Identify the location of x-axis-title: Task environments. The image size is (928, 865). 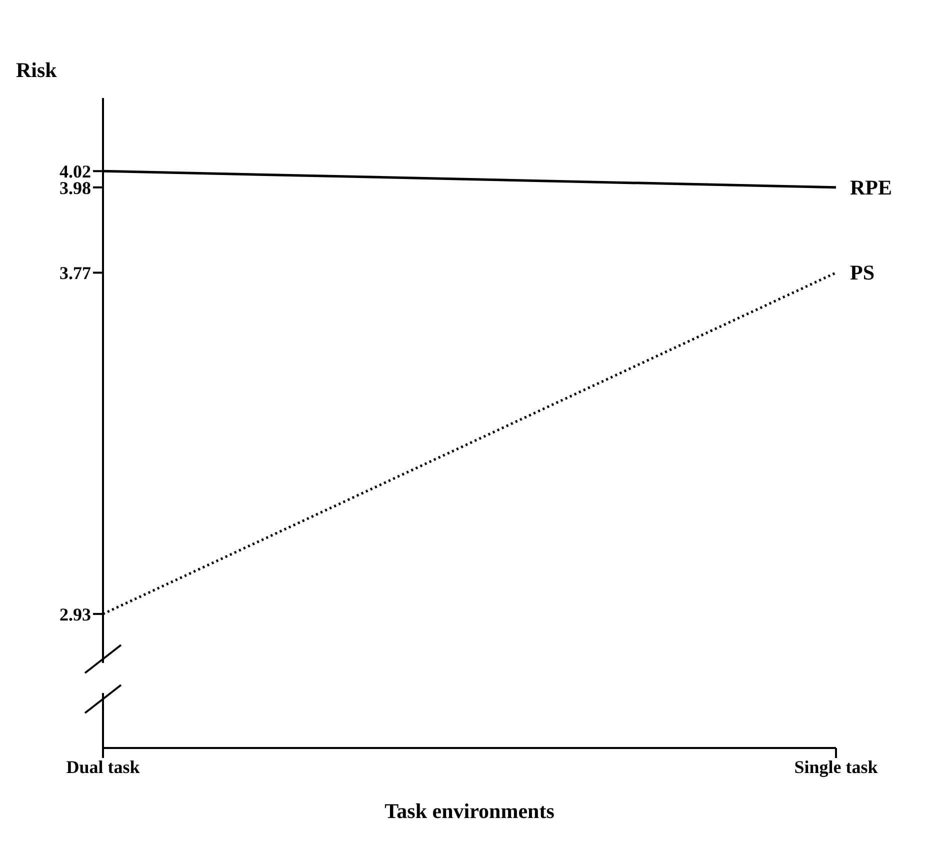
(469, 811).